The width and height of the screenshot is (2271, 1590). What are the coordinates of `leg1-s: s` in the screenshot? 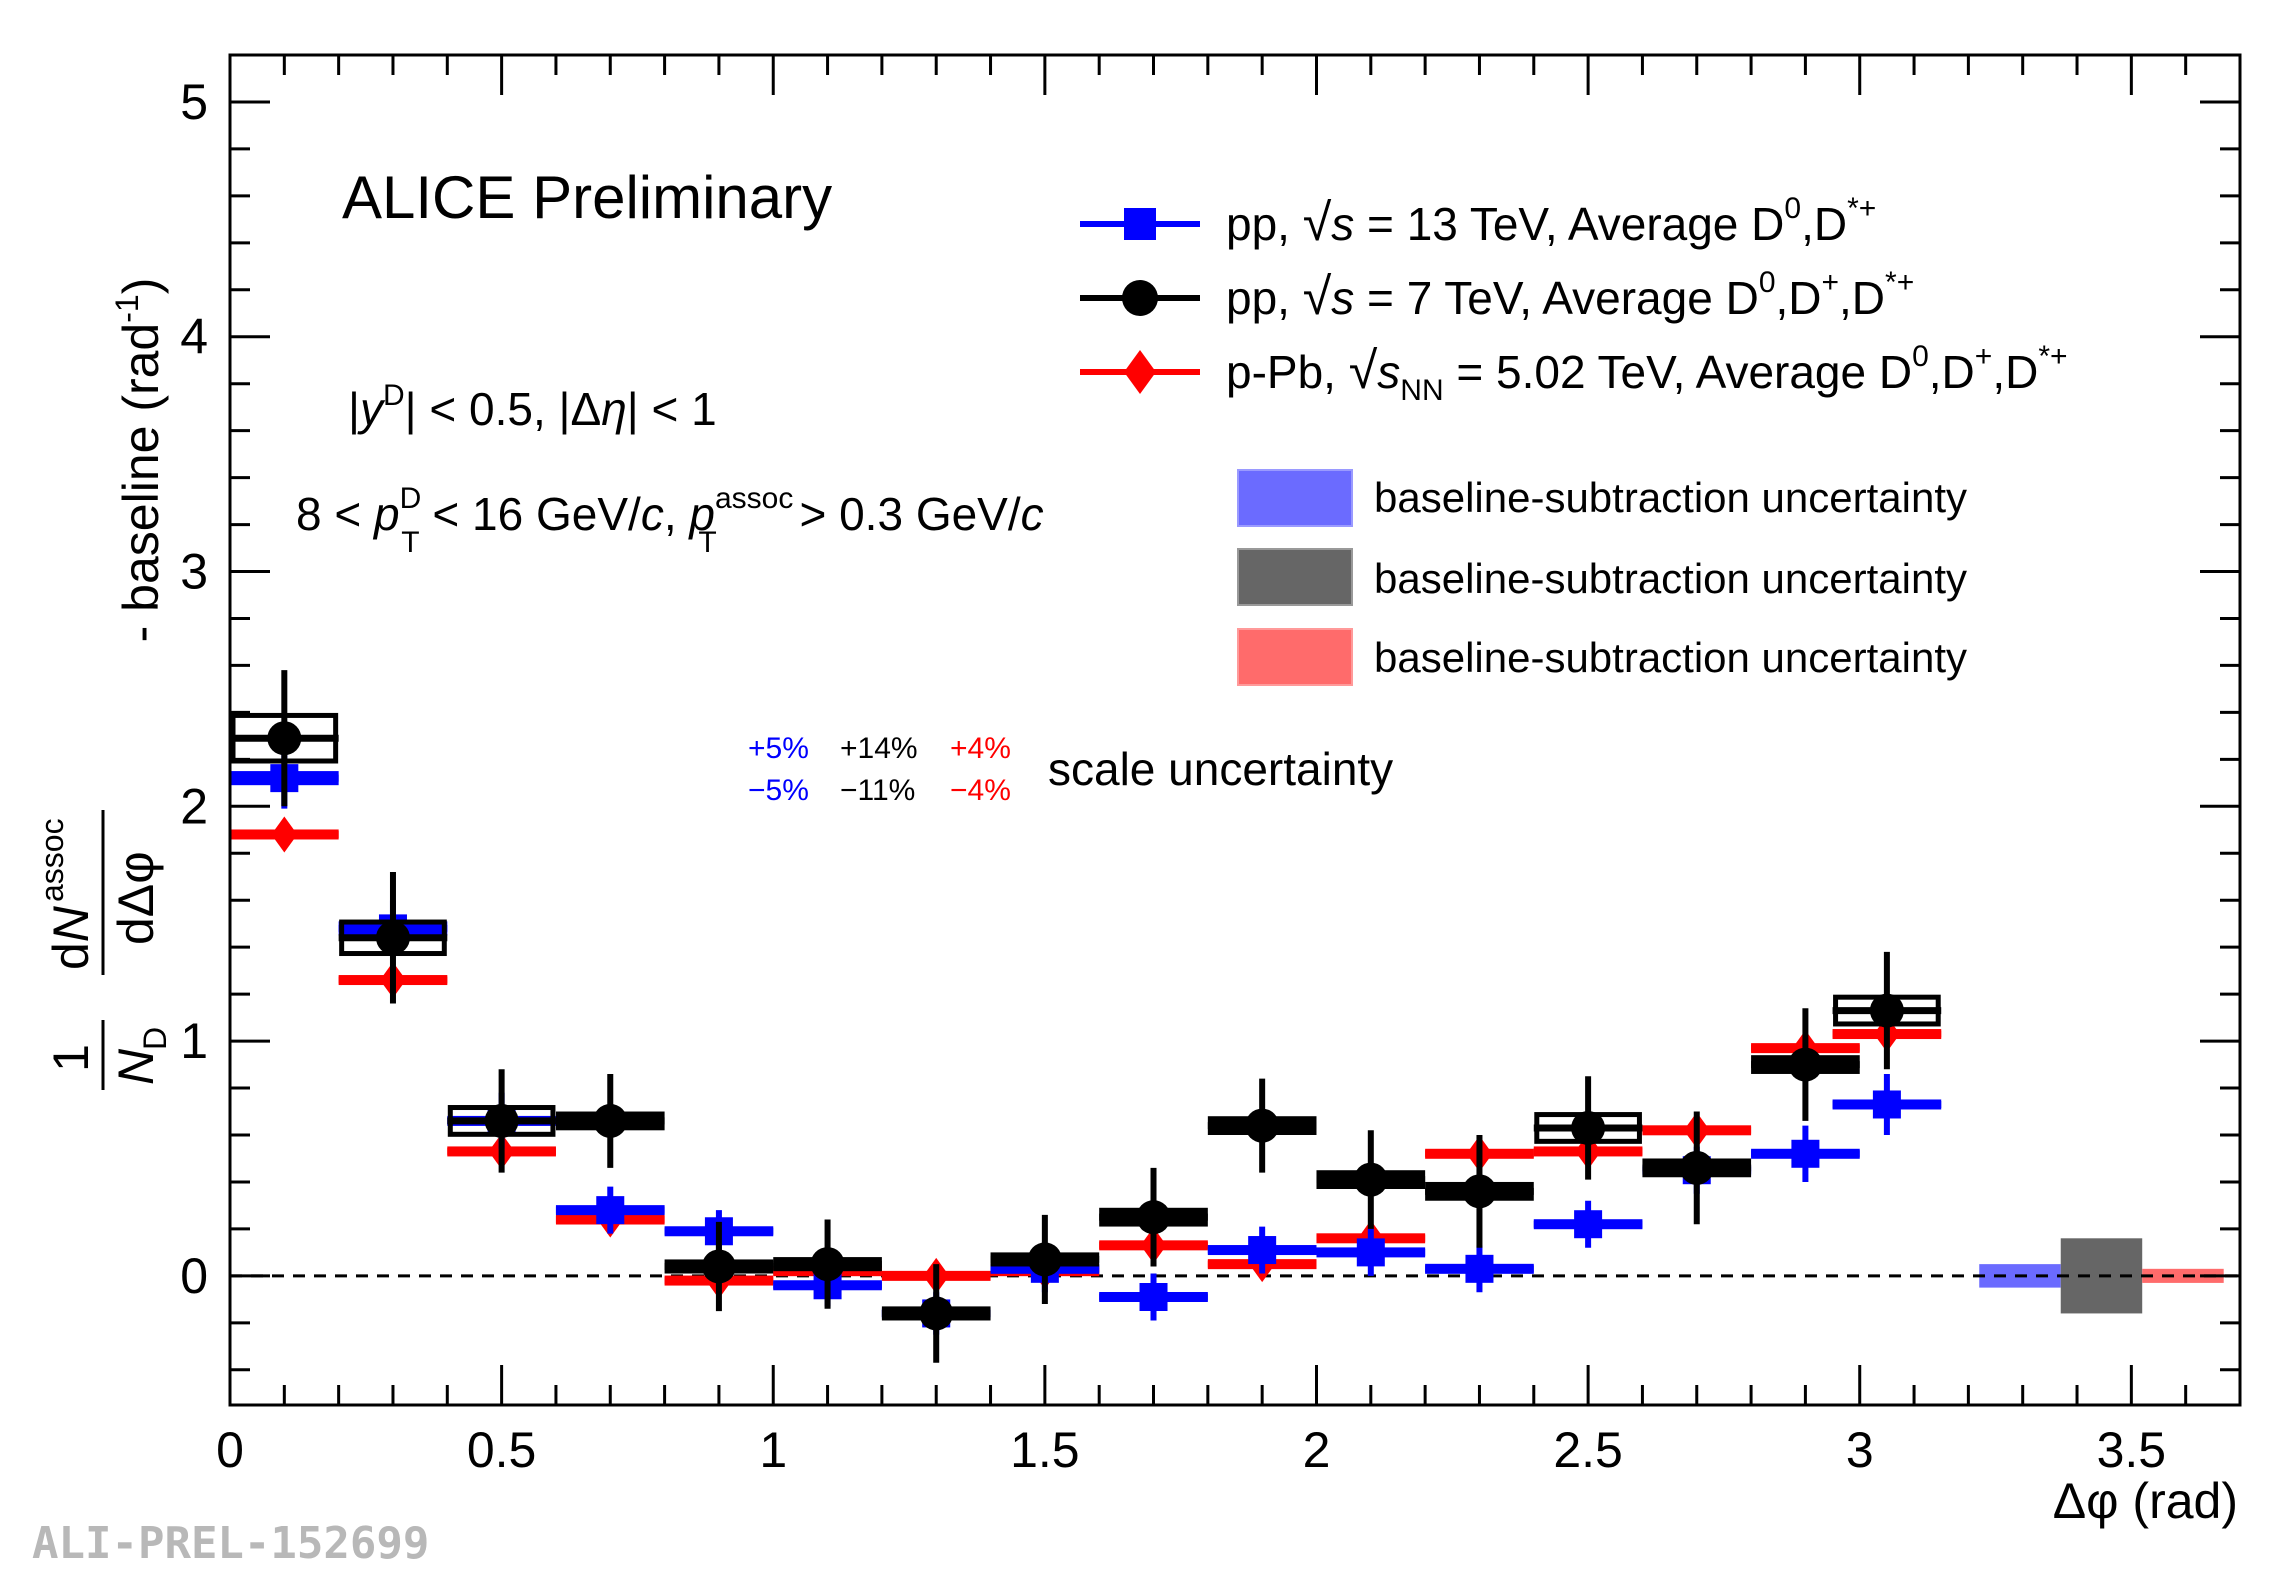 It's located at (1342, 298).